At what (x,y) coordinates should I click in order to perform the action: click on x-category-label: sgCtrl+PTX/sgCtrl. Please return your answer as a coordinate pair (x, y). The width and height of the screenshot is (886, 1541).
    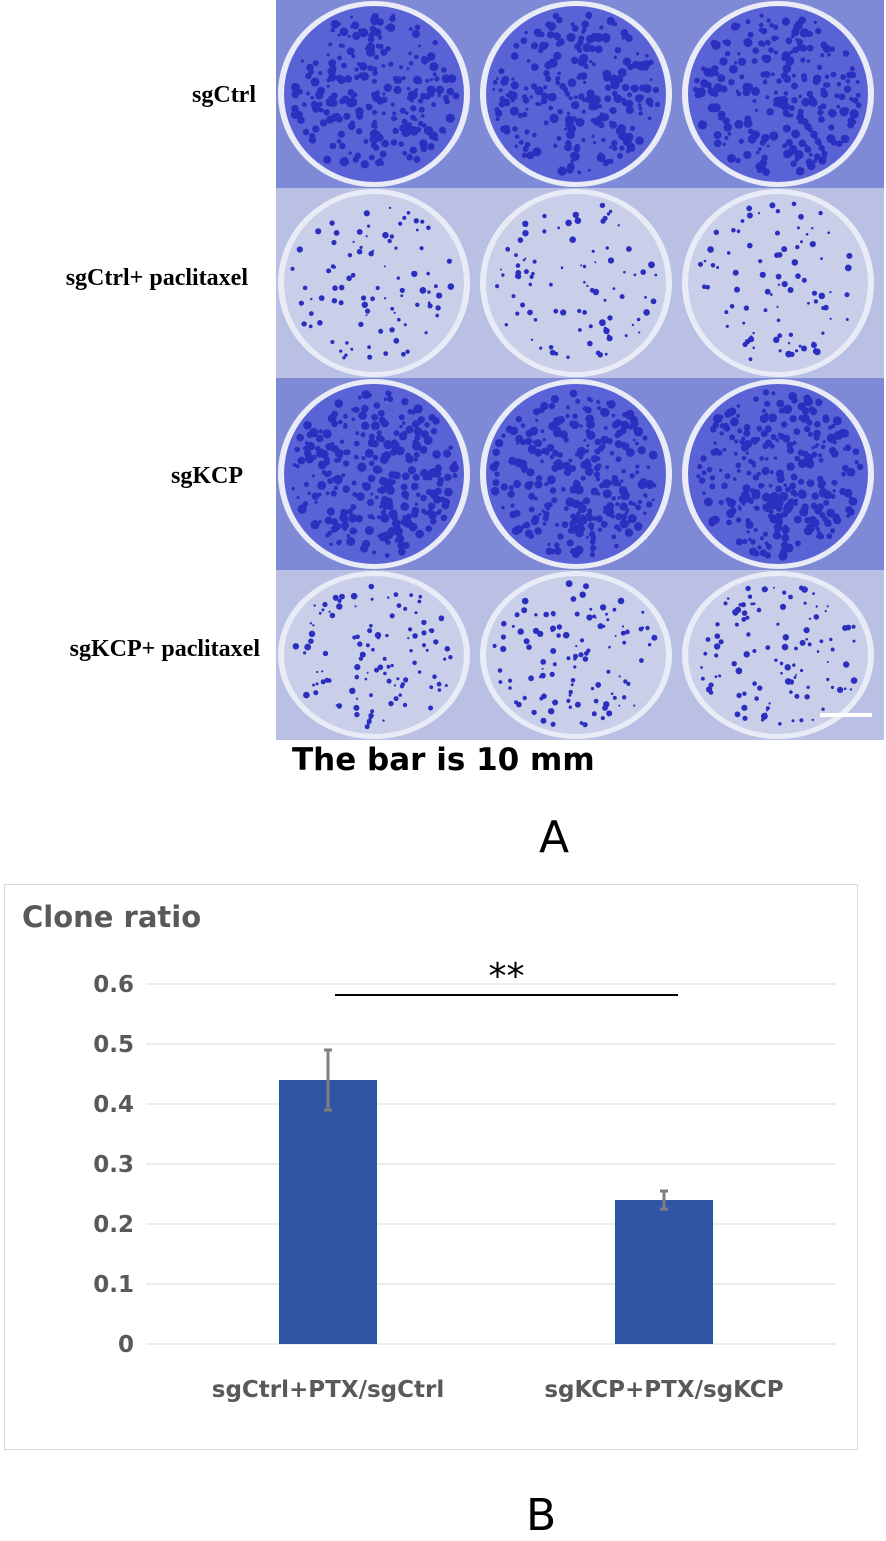
    Looking at the image, I should click on (328, 1390).